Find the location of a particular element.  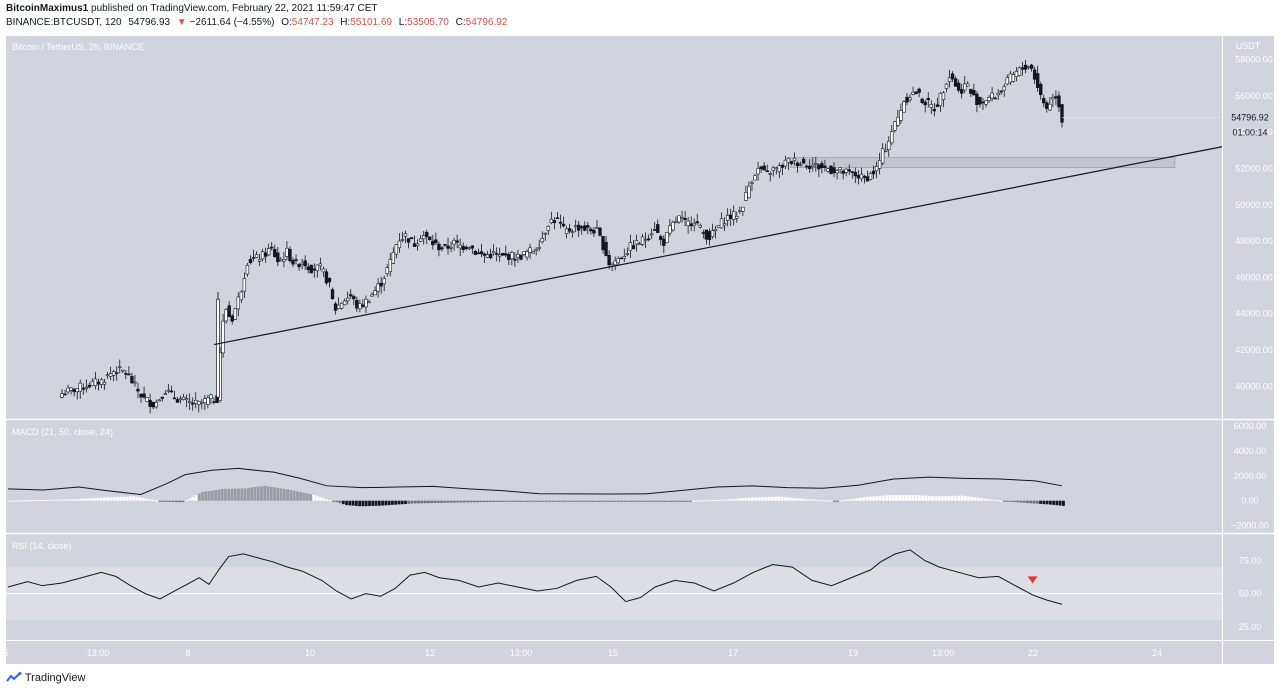

x-tick-label: 13:00 is located at coordinates (98, 653).